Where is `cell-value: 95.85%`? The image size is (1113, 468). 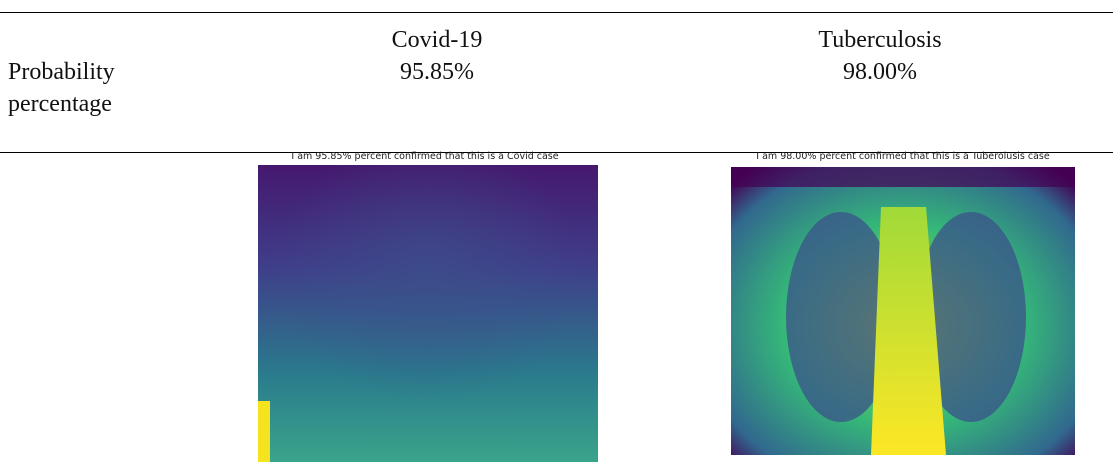
cell-value: 95.85% is located at coordinates (437, 72).